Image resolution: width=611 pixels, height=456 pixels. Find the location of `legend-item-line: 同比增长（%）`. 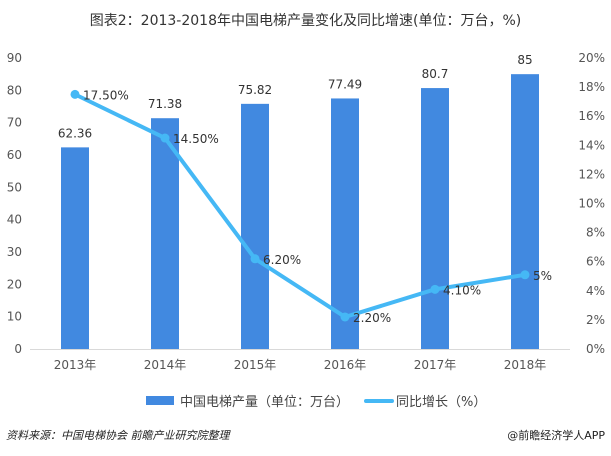

legend-item-line: 同比增长（%） is located at coordinates (425, 400).